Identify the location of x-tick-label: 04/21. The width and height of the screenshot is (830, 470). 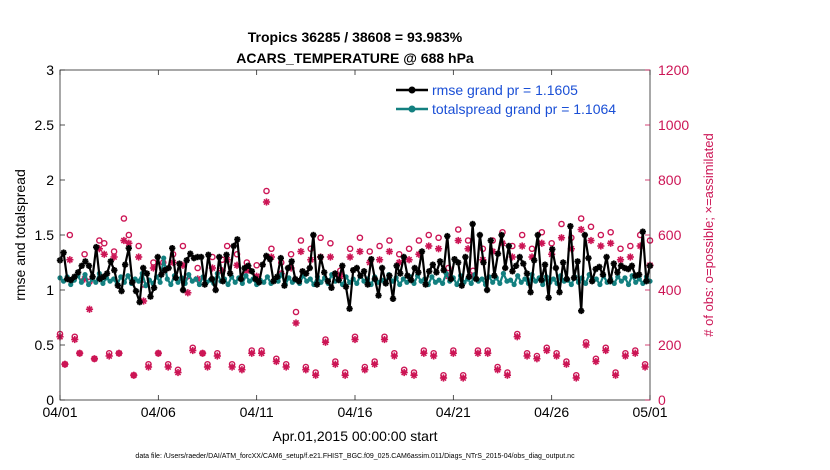
(453, 412).